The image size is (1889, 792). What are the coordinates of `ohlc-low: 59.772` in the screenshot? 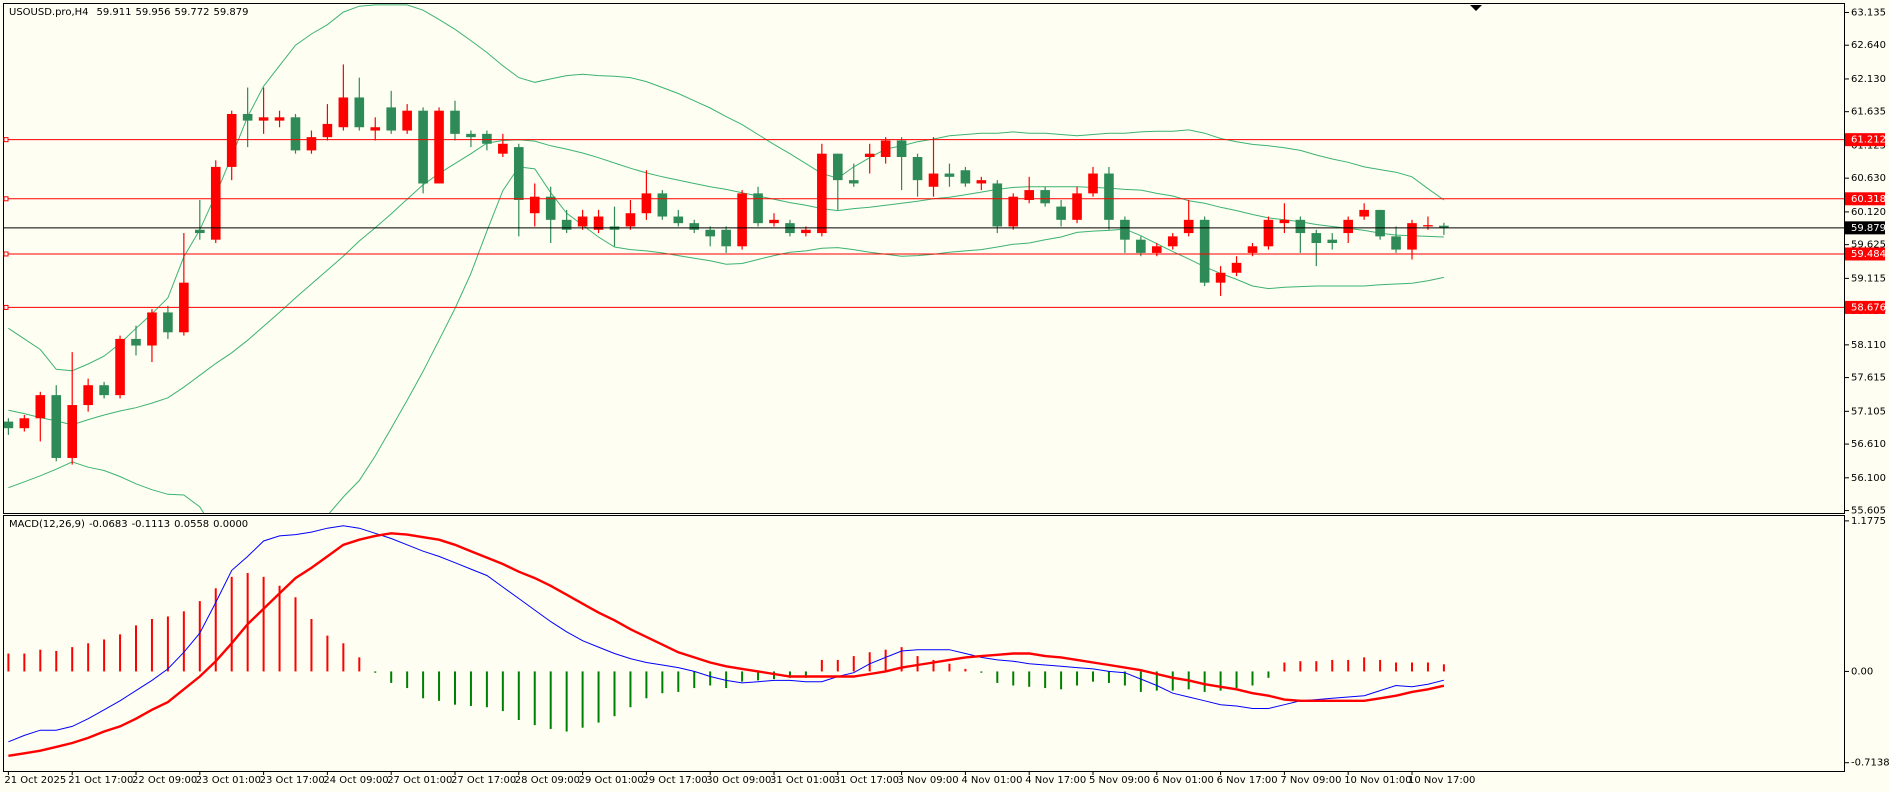 It's located at (192, 12).